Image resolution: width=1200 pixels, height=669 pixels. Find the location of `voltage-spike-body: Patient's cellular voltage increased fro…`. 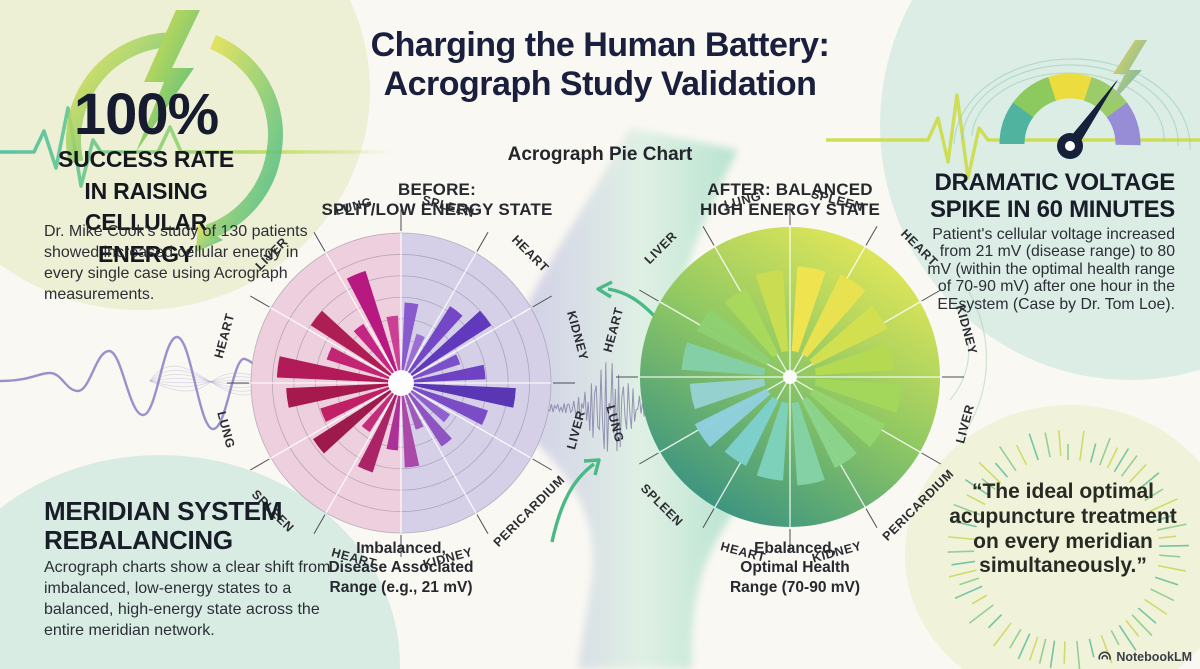

voltage-spike-body: Patient's cellular voltage increased fro… is located at coordinates (1051, 269).